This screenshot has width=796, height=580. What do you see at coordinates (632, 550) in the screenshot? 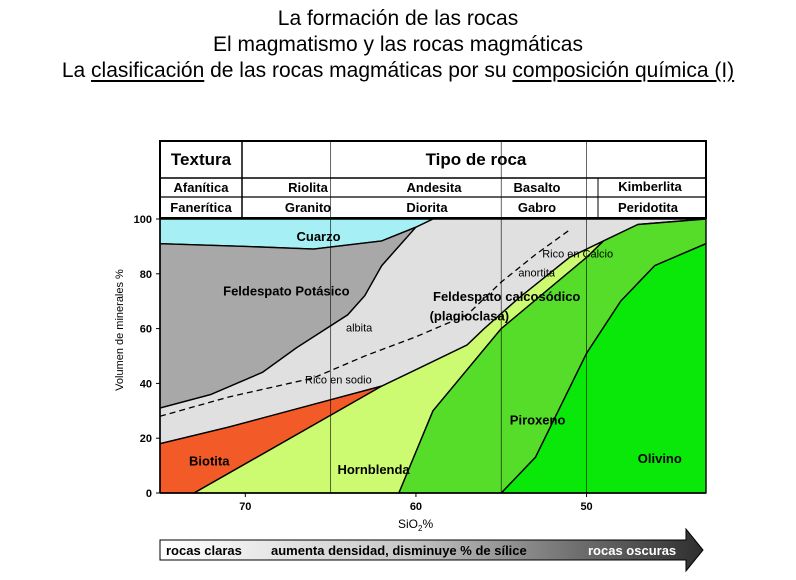
I see `arrow-label-rocas-oscuras: rocas oscuras` at bounding box center [632, 550].